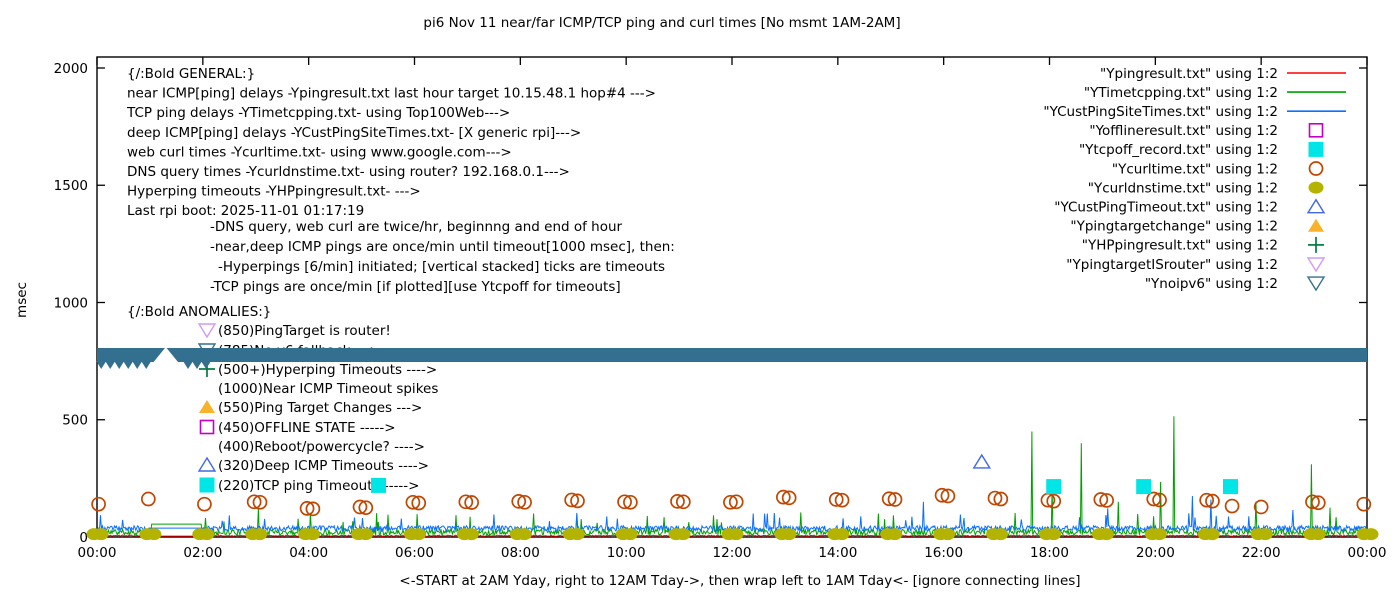 This screenshot has height=600, width=1400. I want to click on general-text-line: Last rpi boot: 2025-11-01 01:17:19, so click(245, 211).